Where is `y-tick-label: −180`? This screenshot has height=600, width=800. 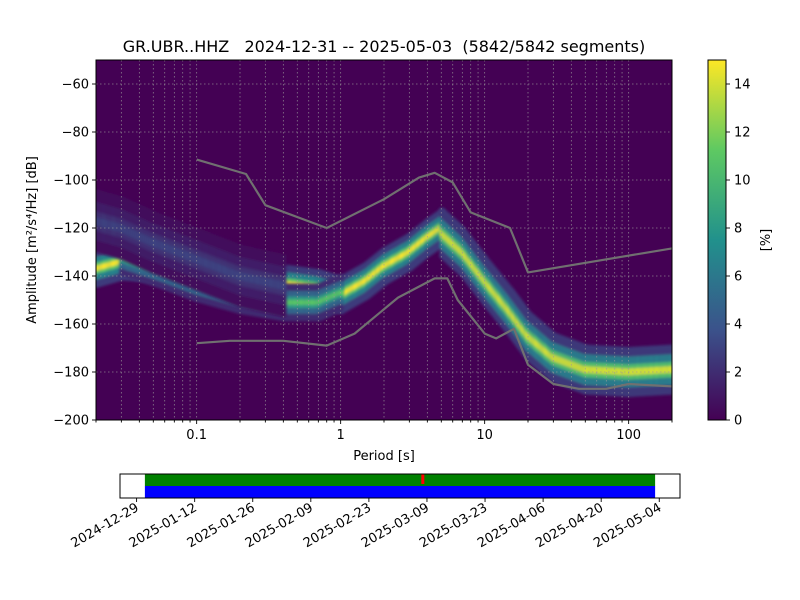 y-tick-label: −180 is located at coordinates (71, 373).